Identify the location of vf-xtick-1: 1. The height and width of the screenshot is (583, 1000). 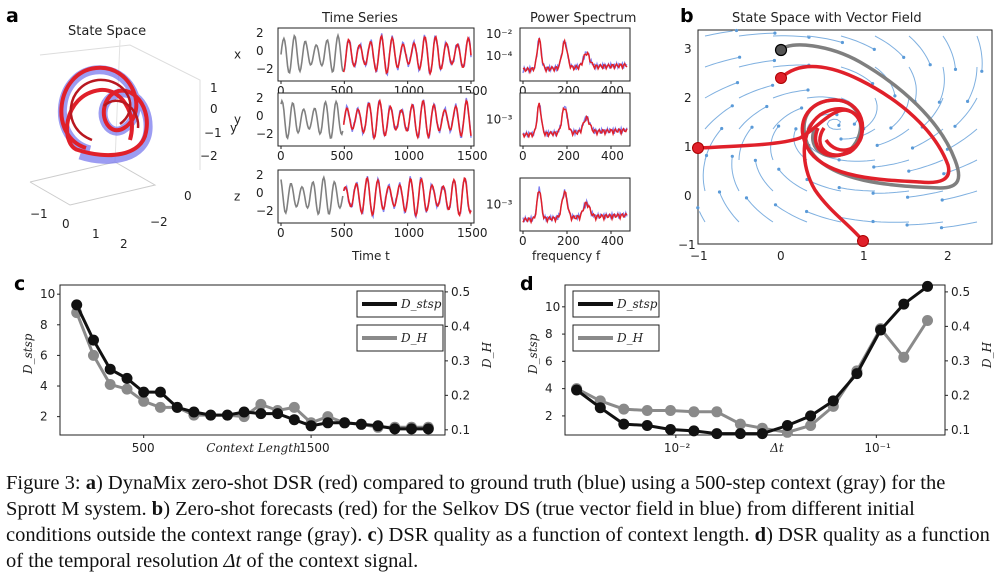
(864, 256).